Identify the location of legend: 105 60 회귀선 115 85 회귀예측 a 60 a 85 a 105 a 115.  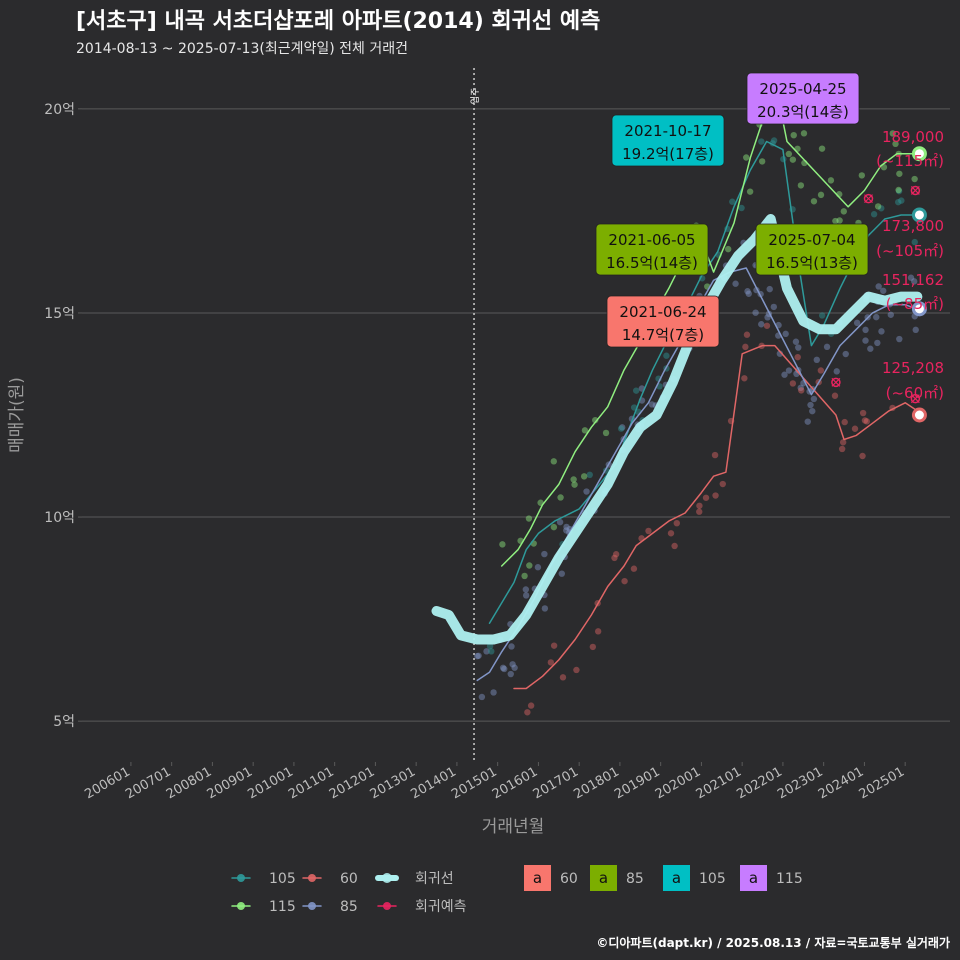
(517, 890).